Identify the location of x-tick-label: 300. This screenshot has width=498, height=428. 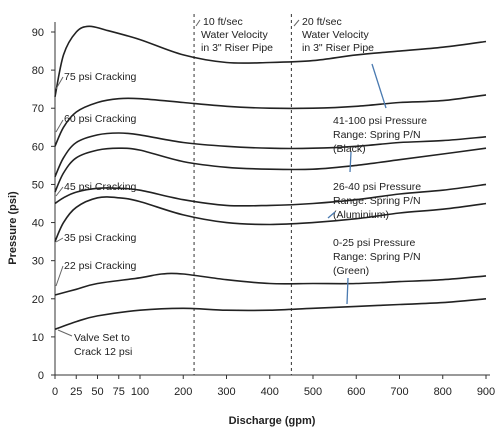
(226, 392).